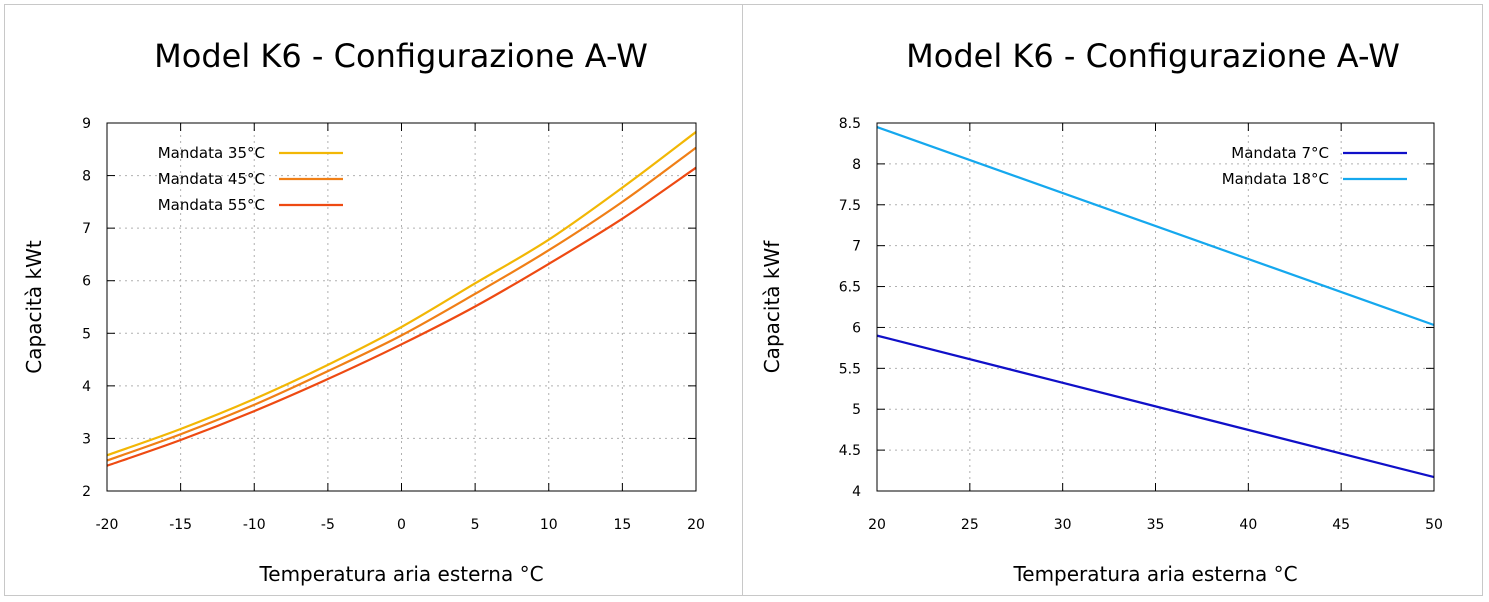  Describe the element at coordinates (107, 525) in the screenshot. I see `x-tick-label: -20` at that location.